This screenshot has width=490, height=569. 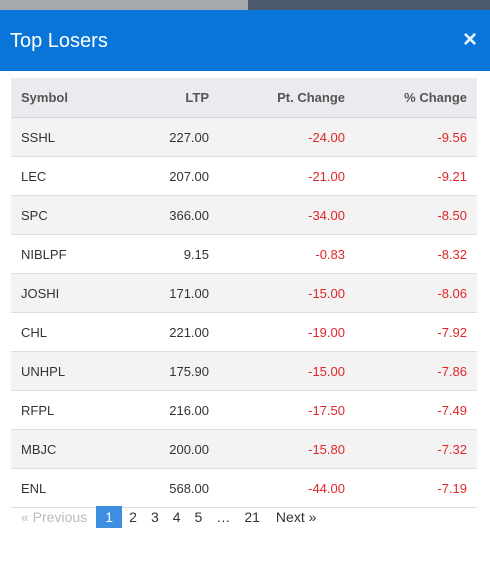 I want to click on cell-symbol: RFPL, so click(x=60, y=410).